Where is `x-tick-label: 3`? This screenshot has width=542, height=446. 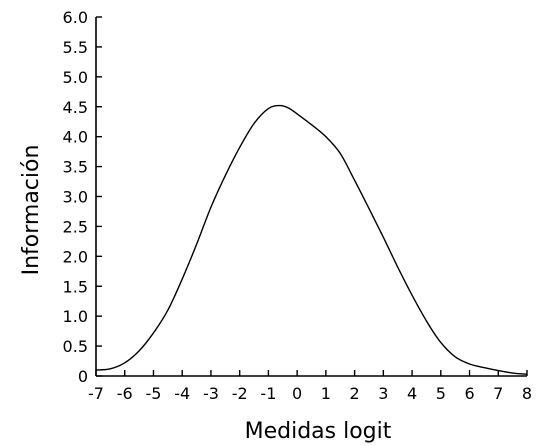 x-tick-label: 3 is located at coordinates (383, 393).